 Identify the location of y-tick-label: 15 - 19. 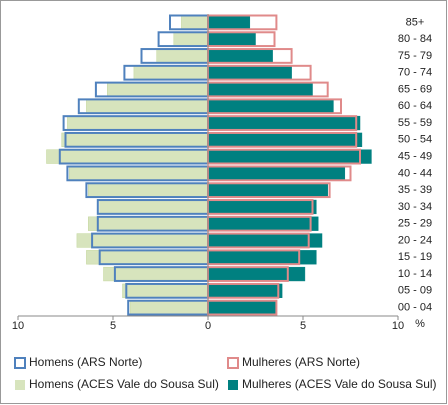
(415, 257).